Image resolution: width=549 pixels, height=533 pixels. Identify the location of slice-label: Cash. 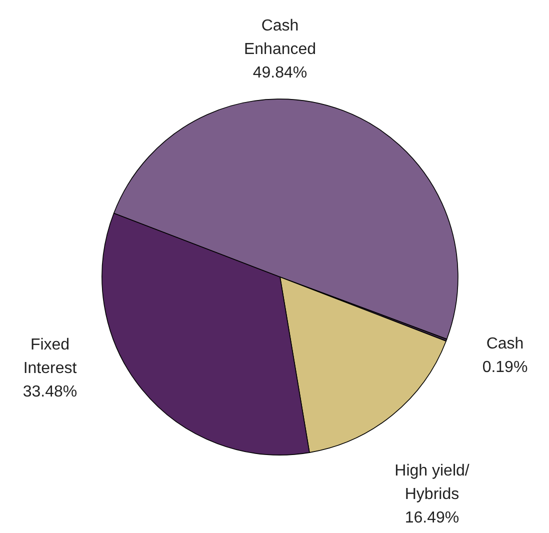
(505, 343).